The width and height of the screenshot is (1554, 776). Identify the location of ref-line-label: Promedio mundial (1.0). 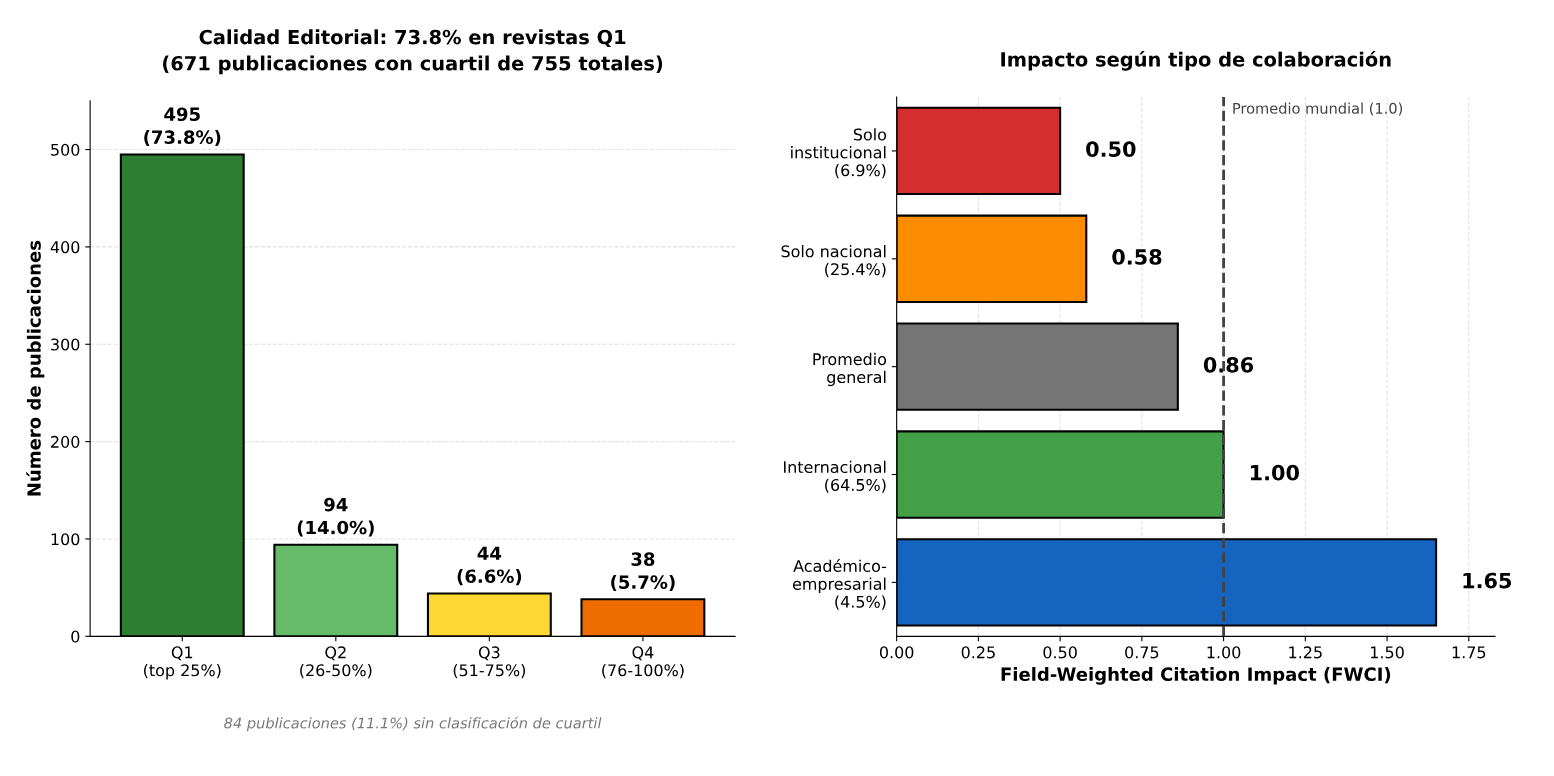
(1318, 109).